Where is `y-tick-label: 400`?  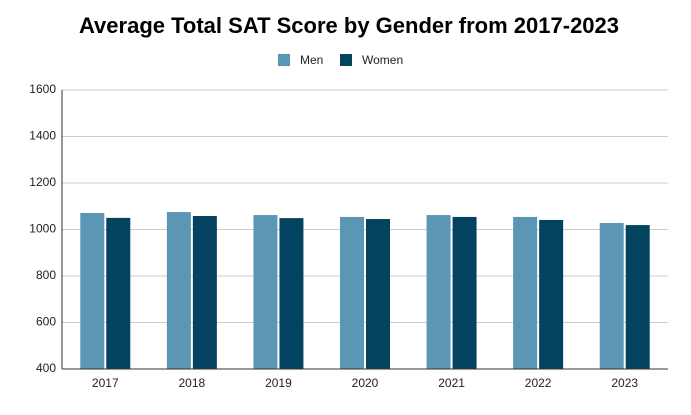
y-tick-label: 400 is located at coordinates (46, 368).